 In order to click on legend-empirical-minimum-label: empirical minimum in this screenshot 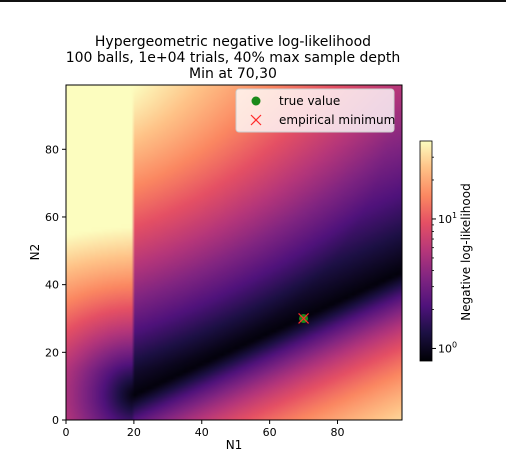, I will do `click(337, 120)`.